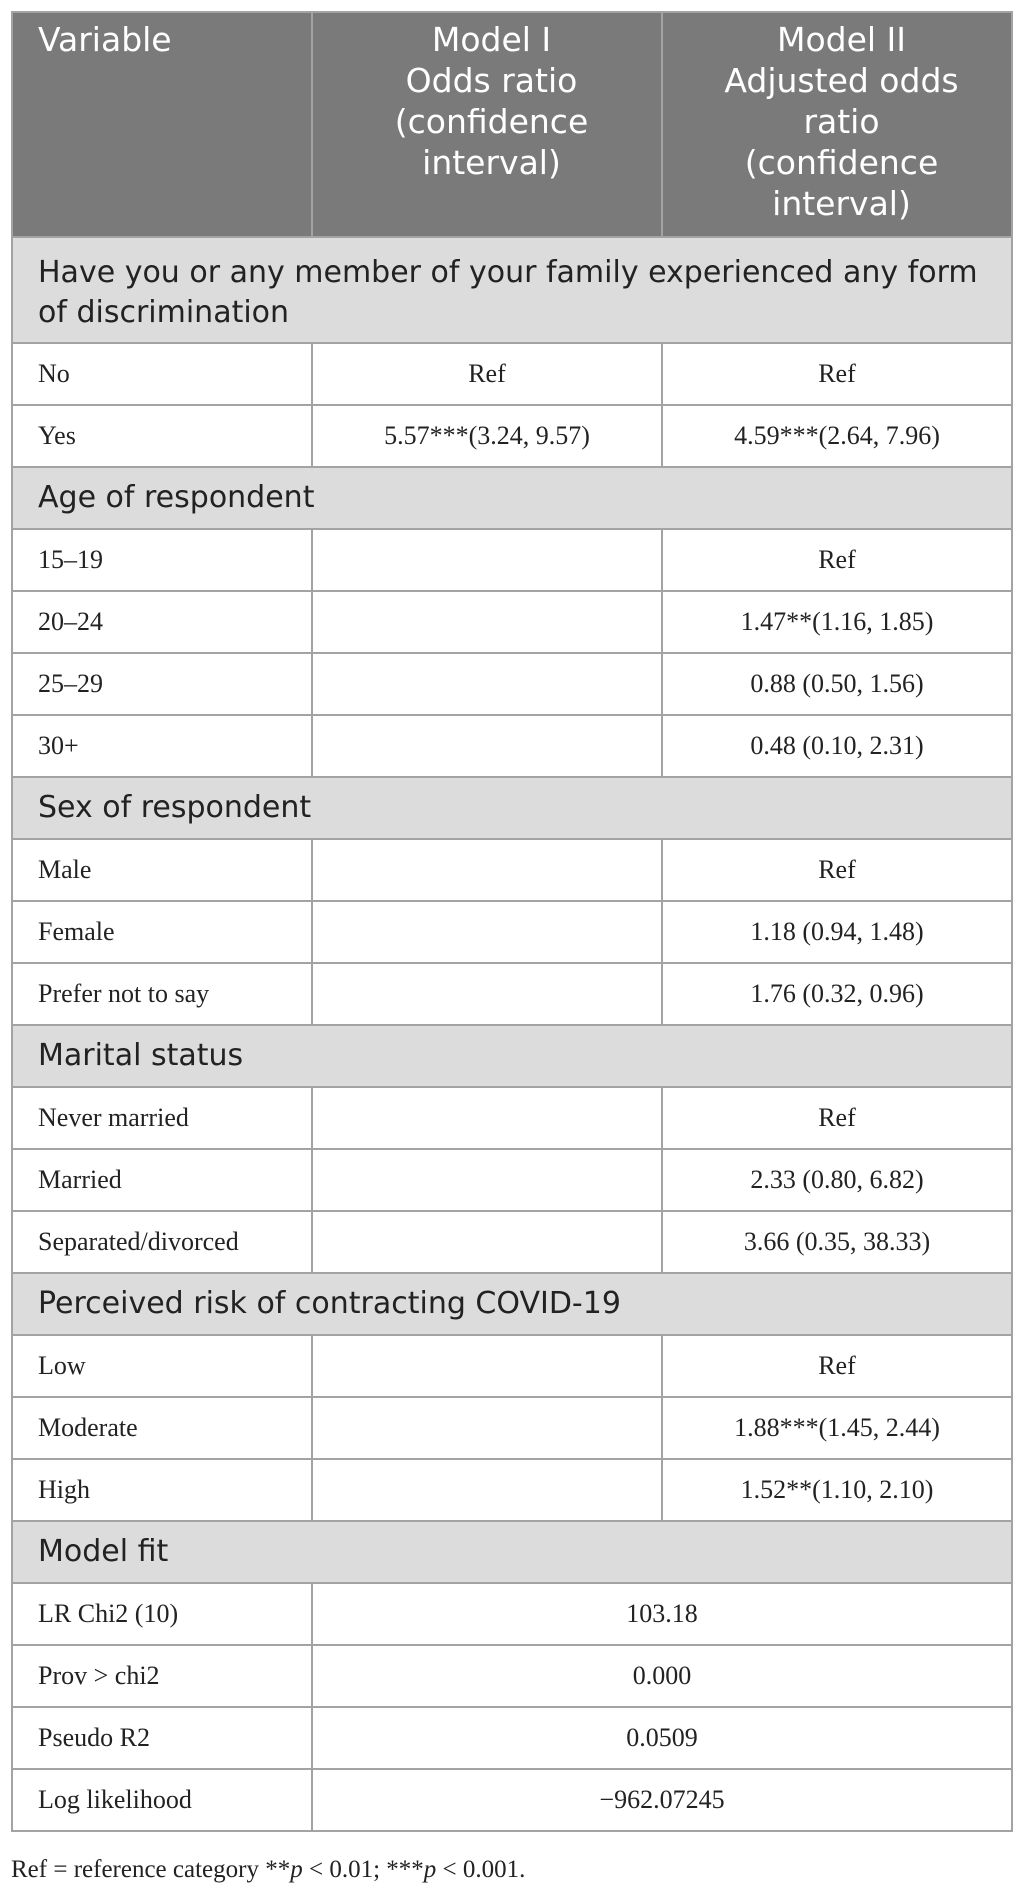  What do you see at coordinates (162, 1676) in the screenshot?
I see `row-label: Prov > chi2` at bounding box center [162, 1676].